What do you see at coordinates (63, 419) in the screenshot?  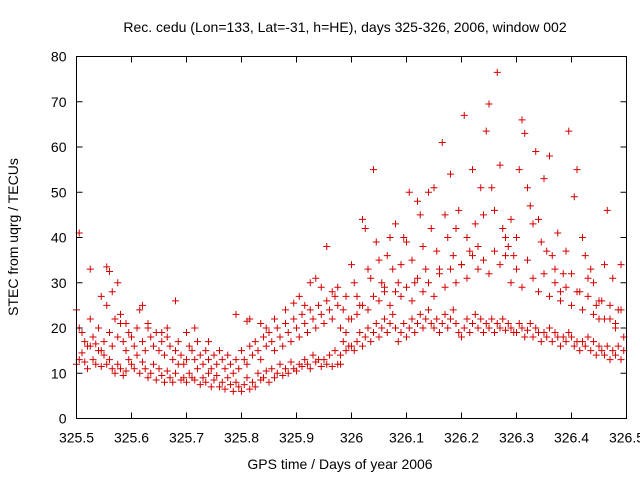 I see `y-tick-label: 0` at bounding box center [63, 419].